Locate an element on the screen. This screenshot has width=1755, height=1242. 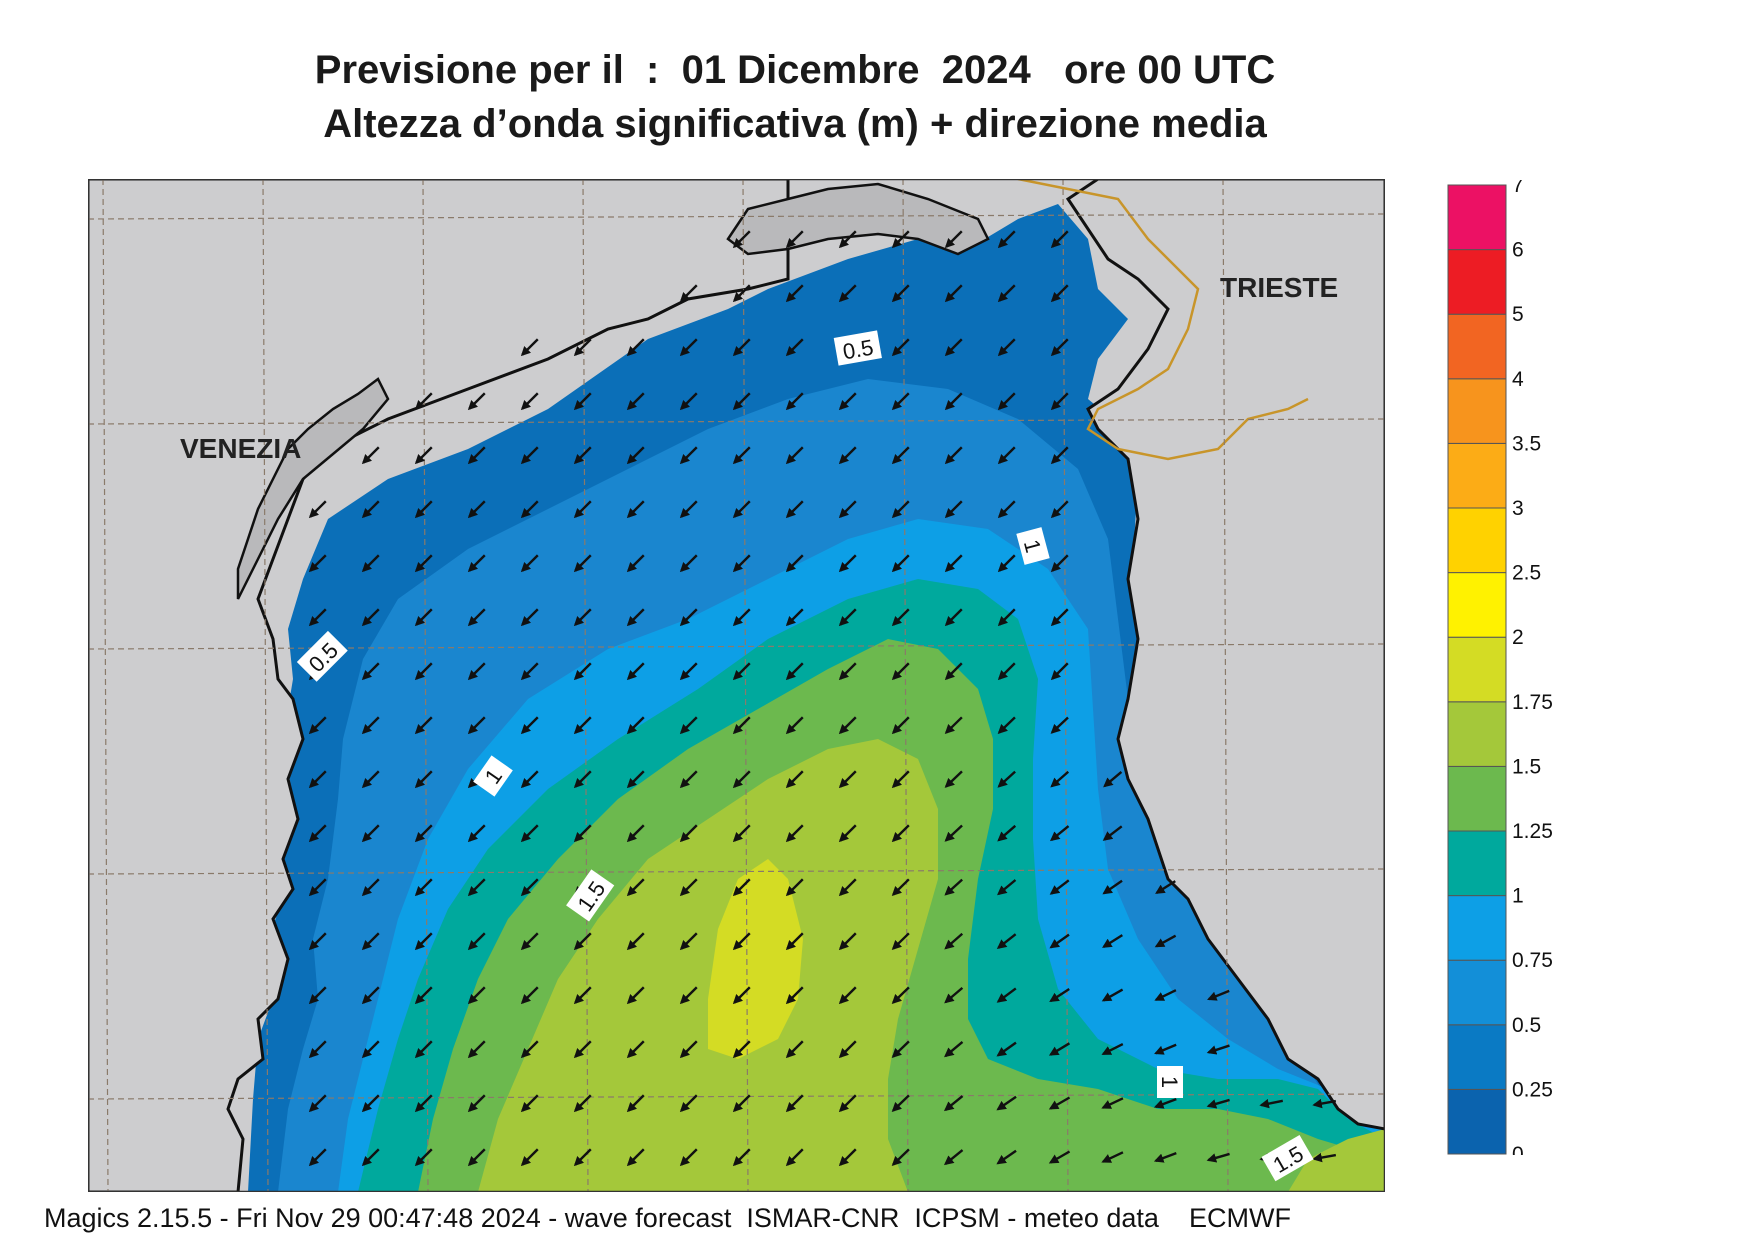
land-grado is located at coordinates (858, 219).